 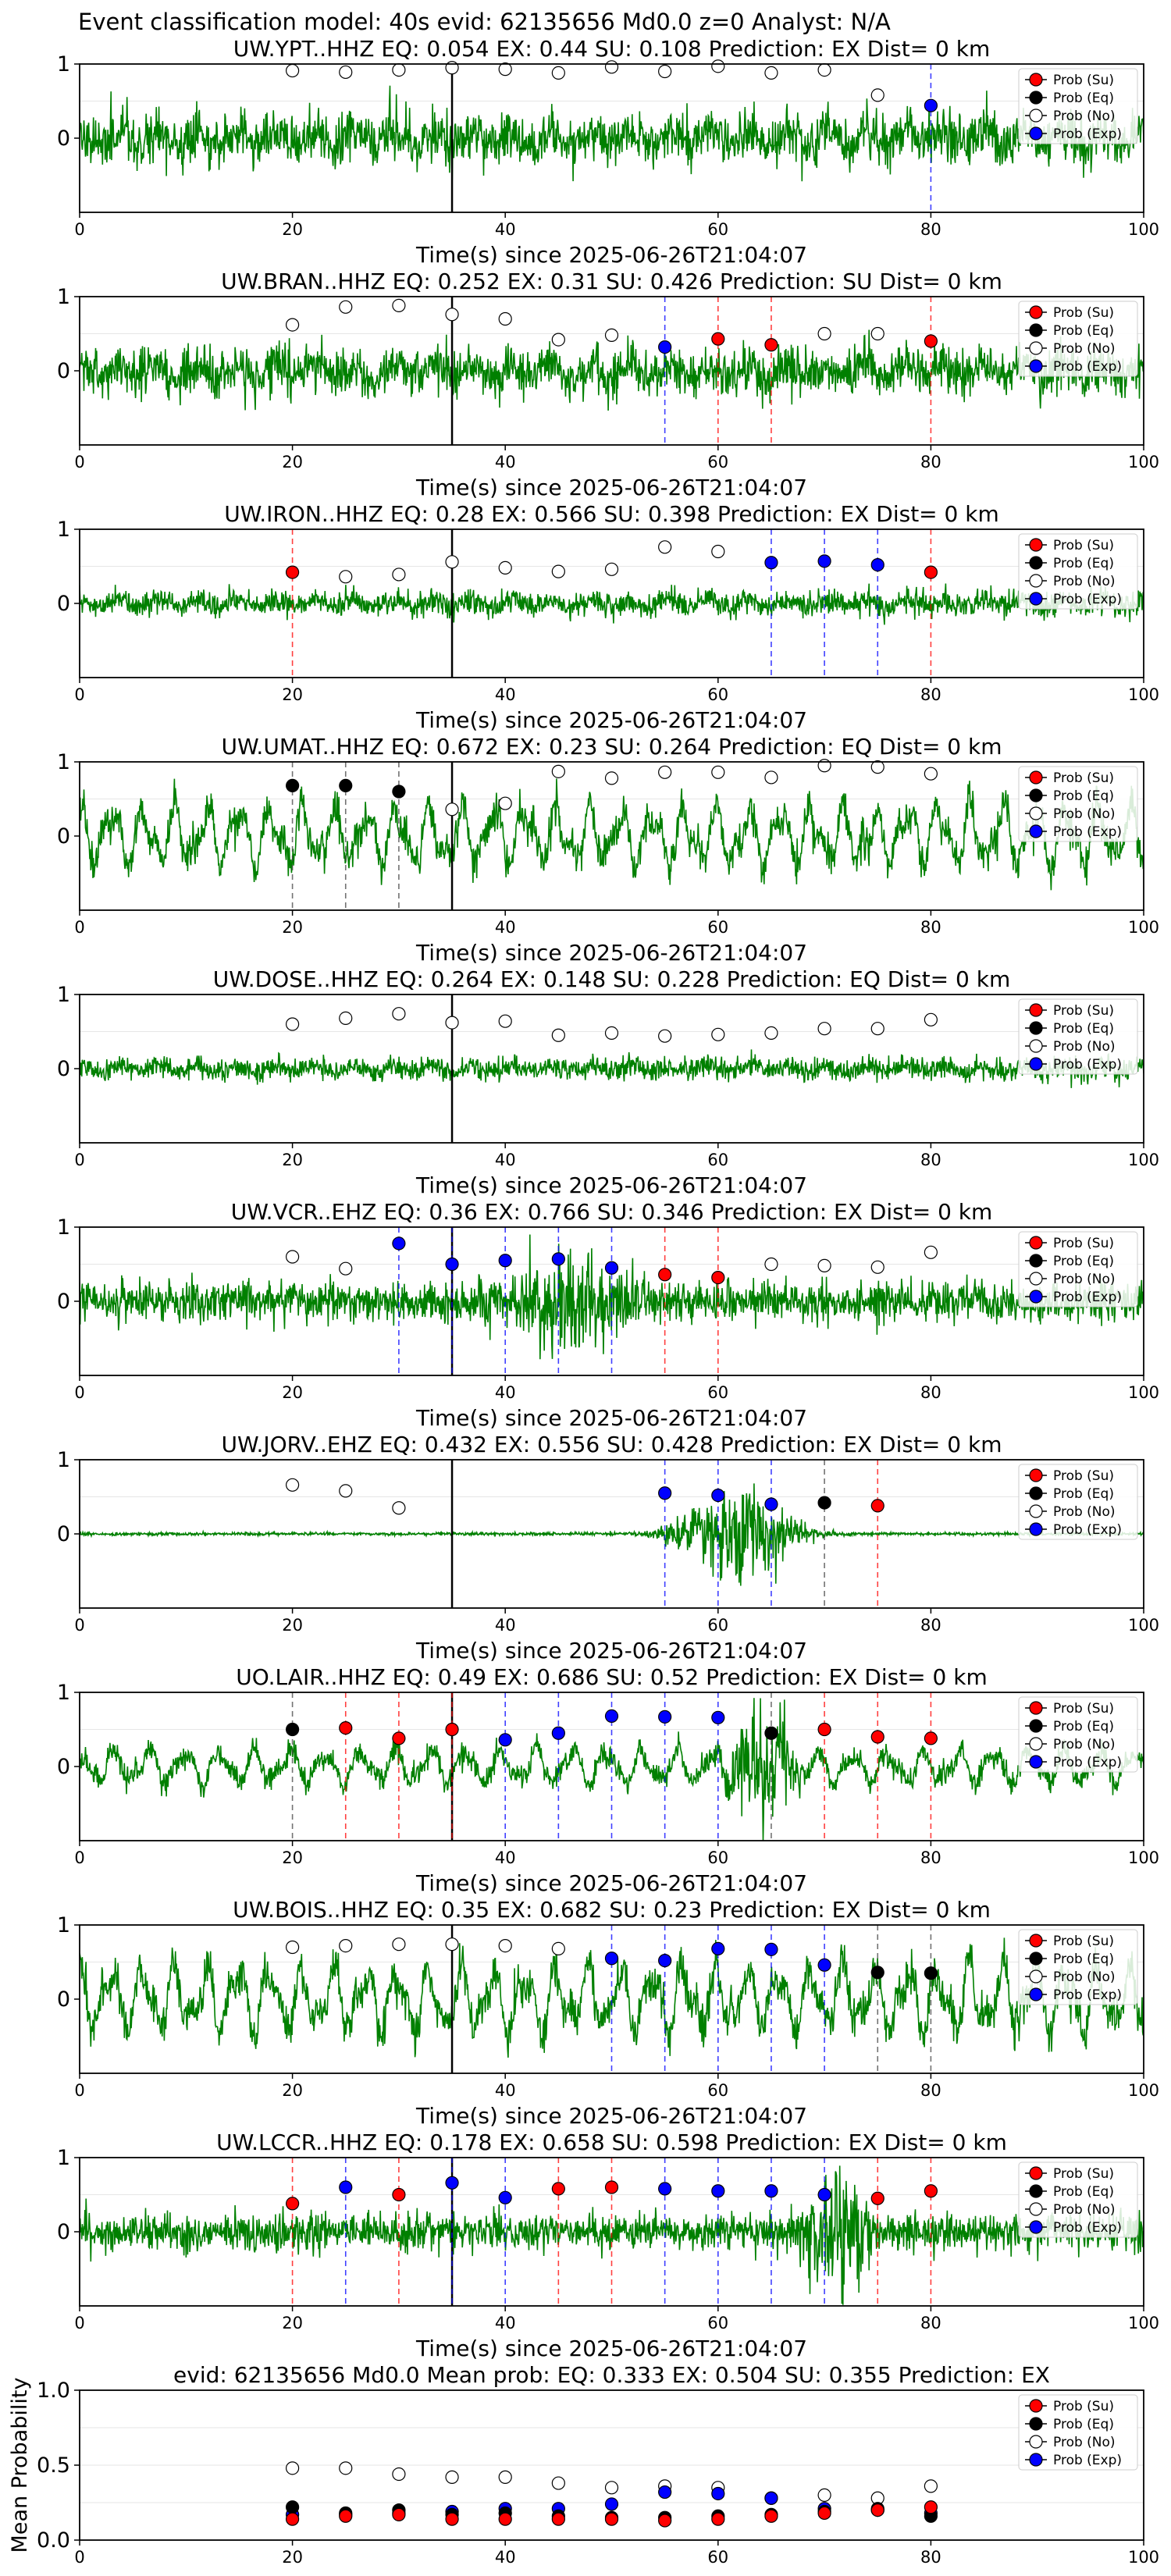 I want to click on waveform-trace, so click(x=612, y=1534).